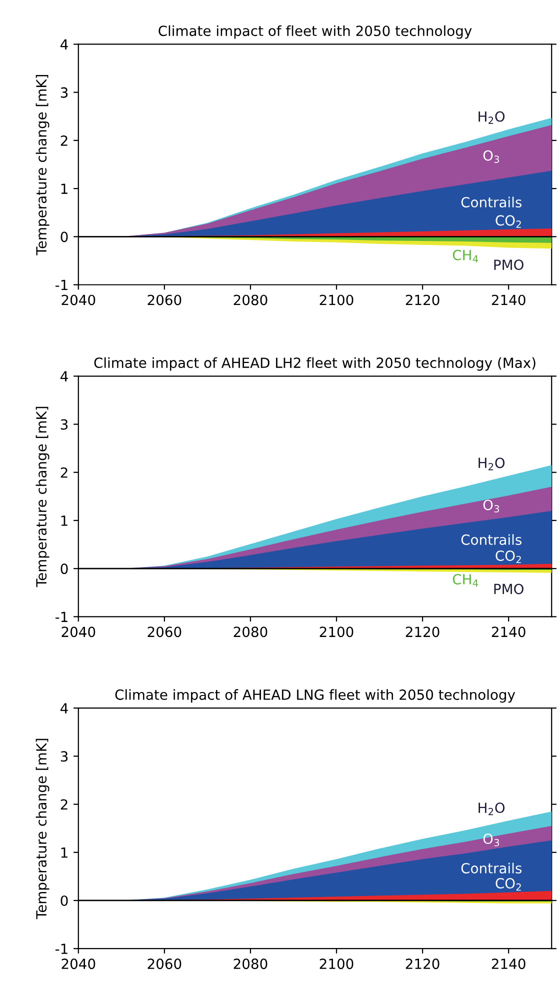  What do you see at coordinates (315, 696) in the screenshot?
I see `chart-title: Climate impact of AHEAD LNG fleet with 2050 technology` at bounding box center [315, 696].